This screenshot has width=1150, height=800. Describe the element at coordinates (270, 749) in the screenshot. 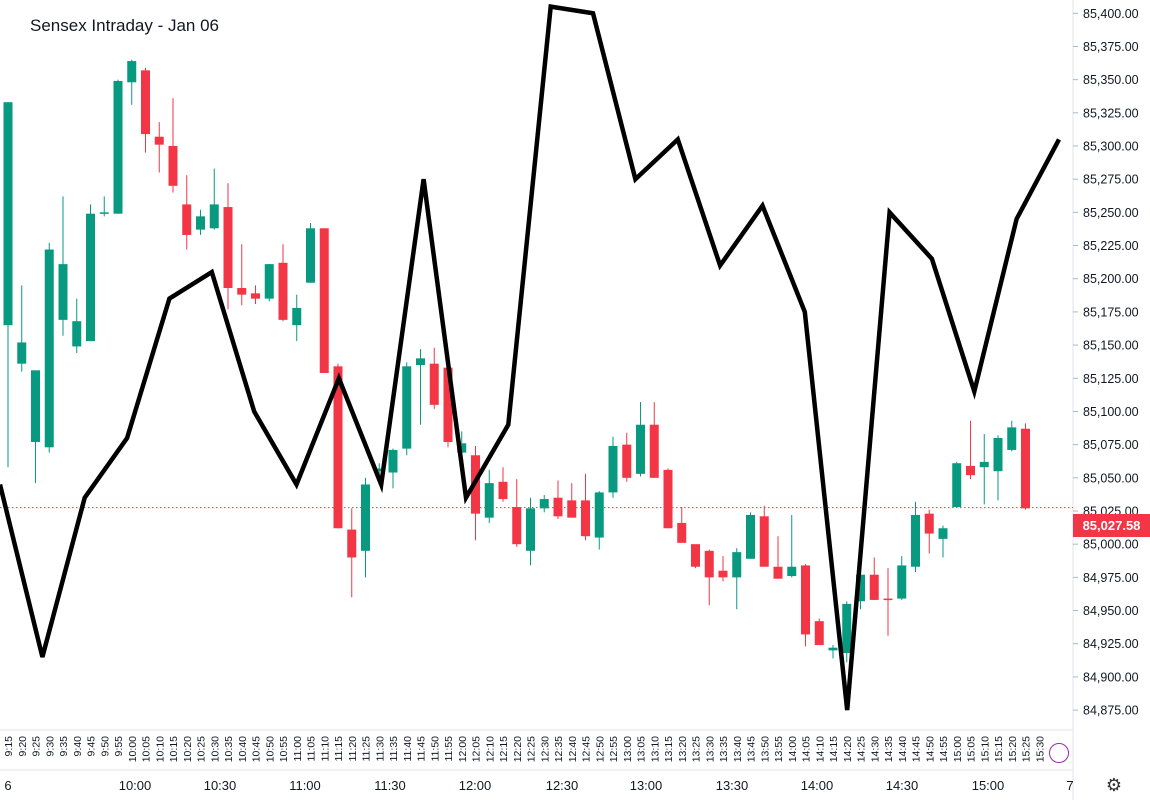

I see `x-tick-label-small: 10:50` at that location.